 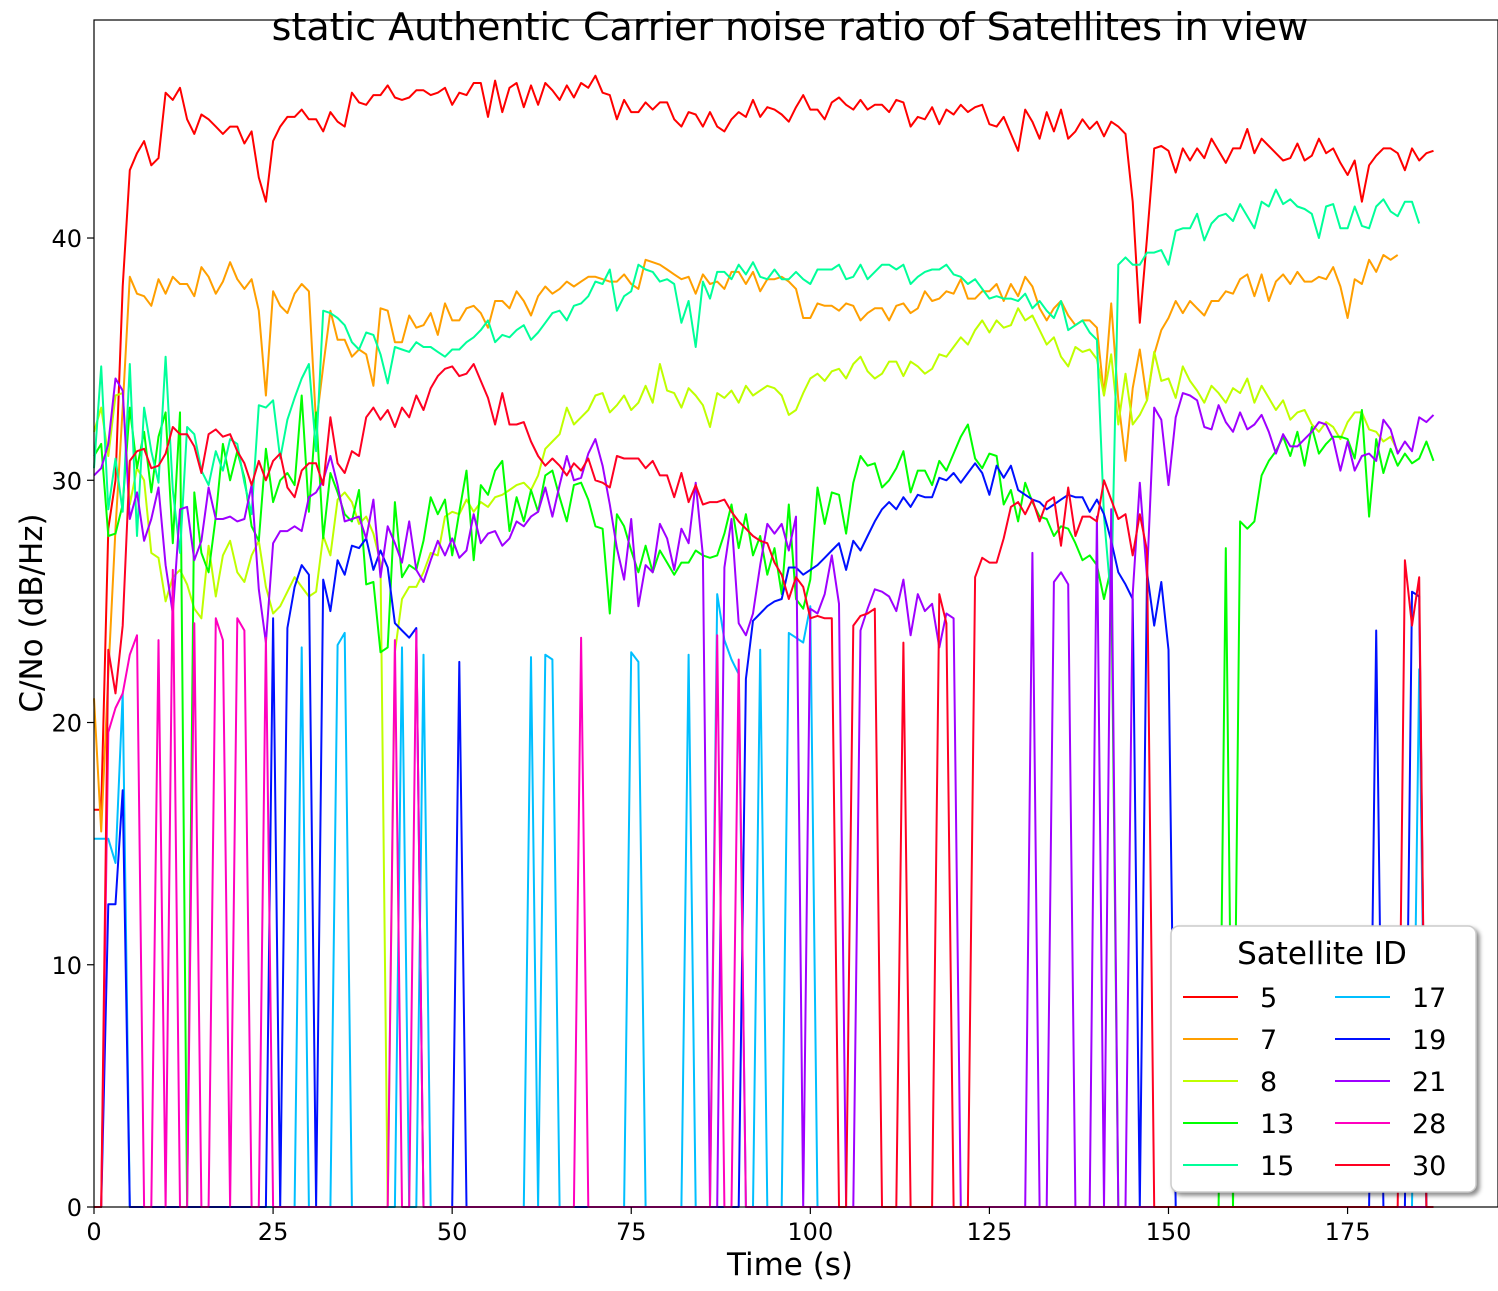 What do you see at coordinates (990, 1232) in the screenshot?
I see `x-tick-label: 125` at bounding box center [990, 1232].